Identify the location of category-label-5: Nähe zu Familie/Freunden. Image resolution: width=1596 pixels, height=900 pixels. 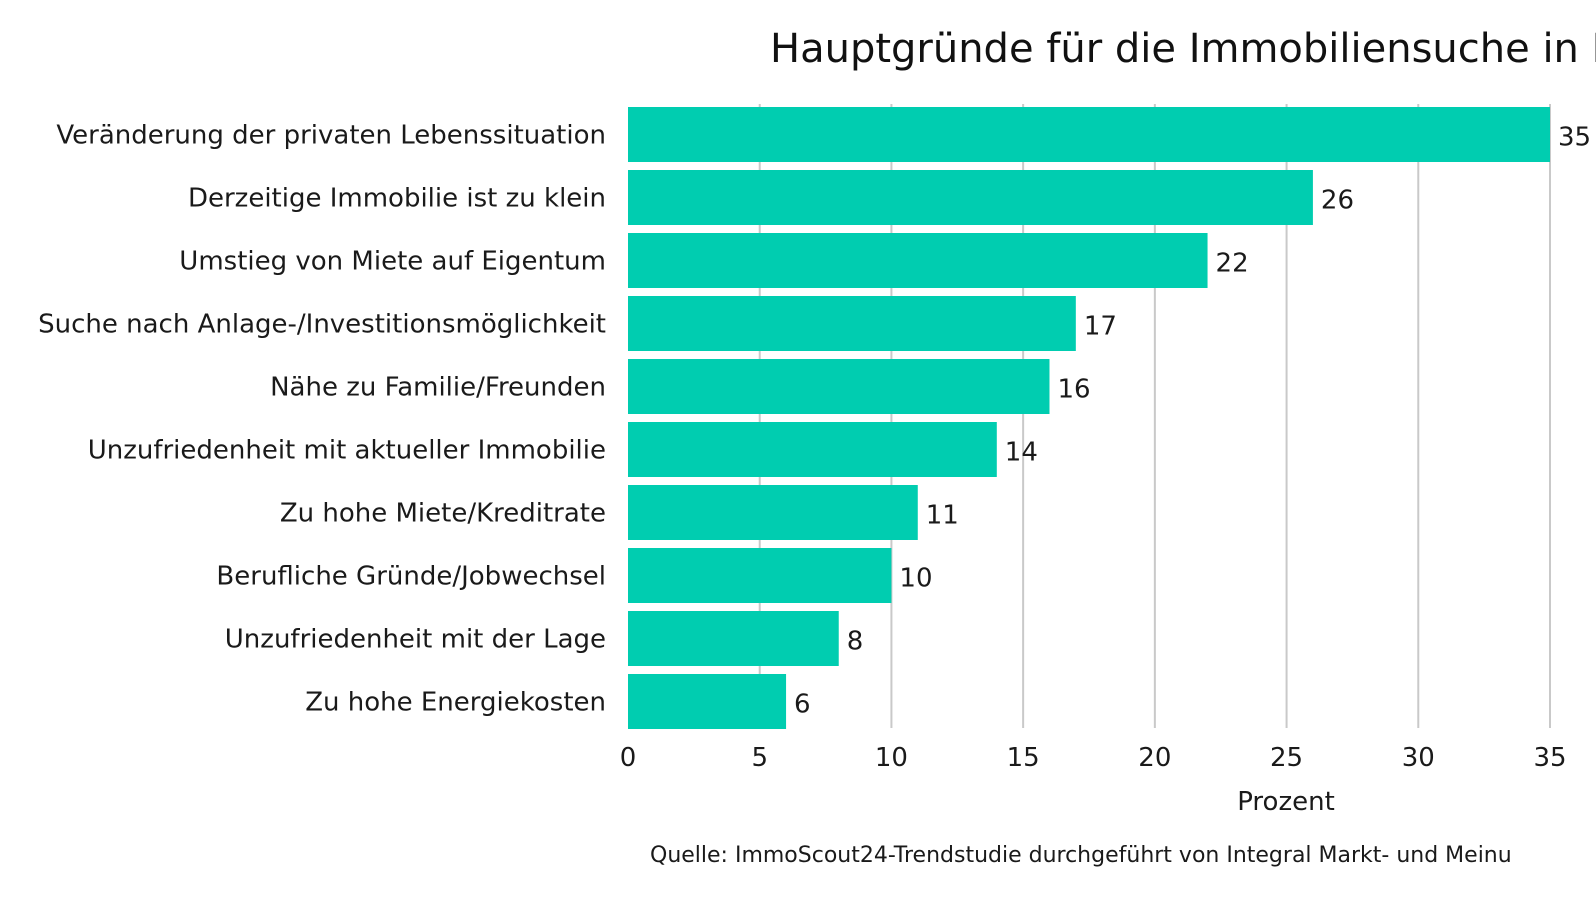
(438, 388).